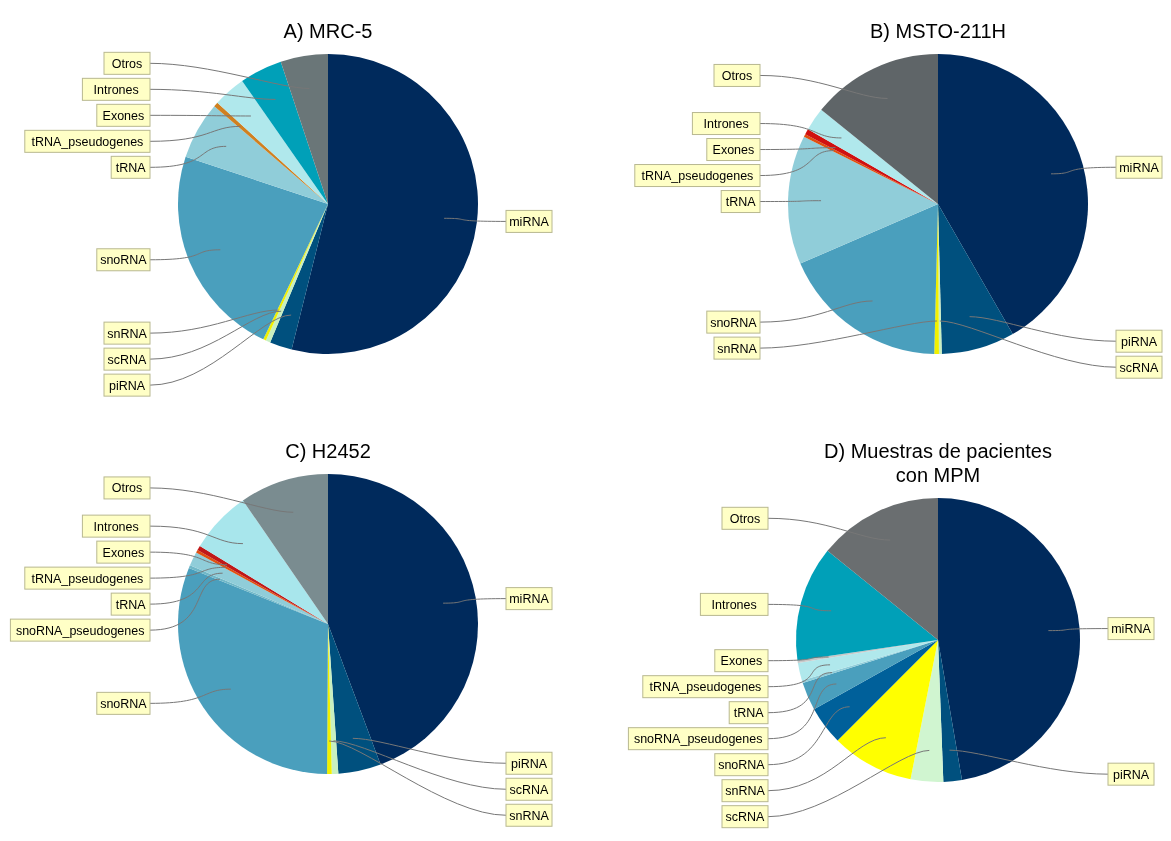 The image size is (1171, 841). What do you see at coordinates (938, 31) in the screenshot?
I see `chart-title: B) MSTO-211H` at bounding box center [938, 31].